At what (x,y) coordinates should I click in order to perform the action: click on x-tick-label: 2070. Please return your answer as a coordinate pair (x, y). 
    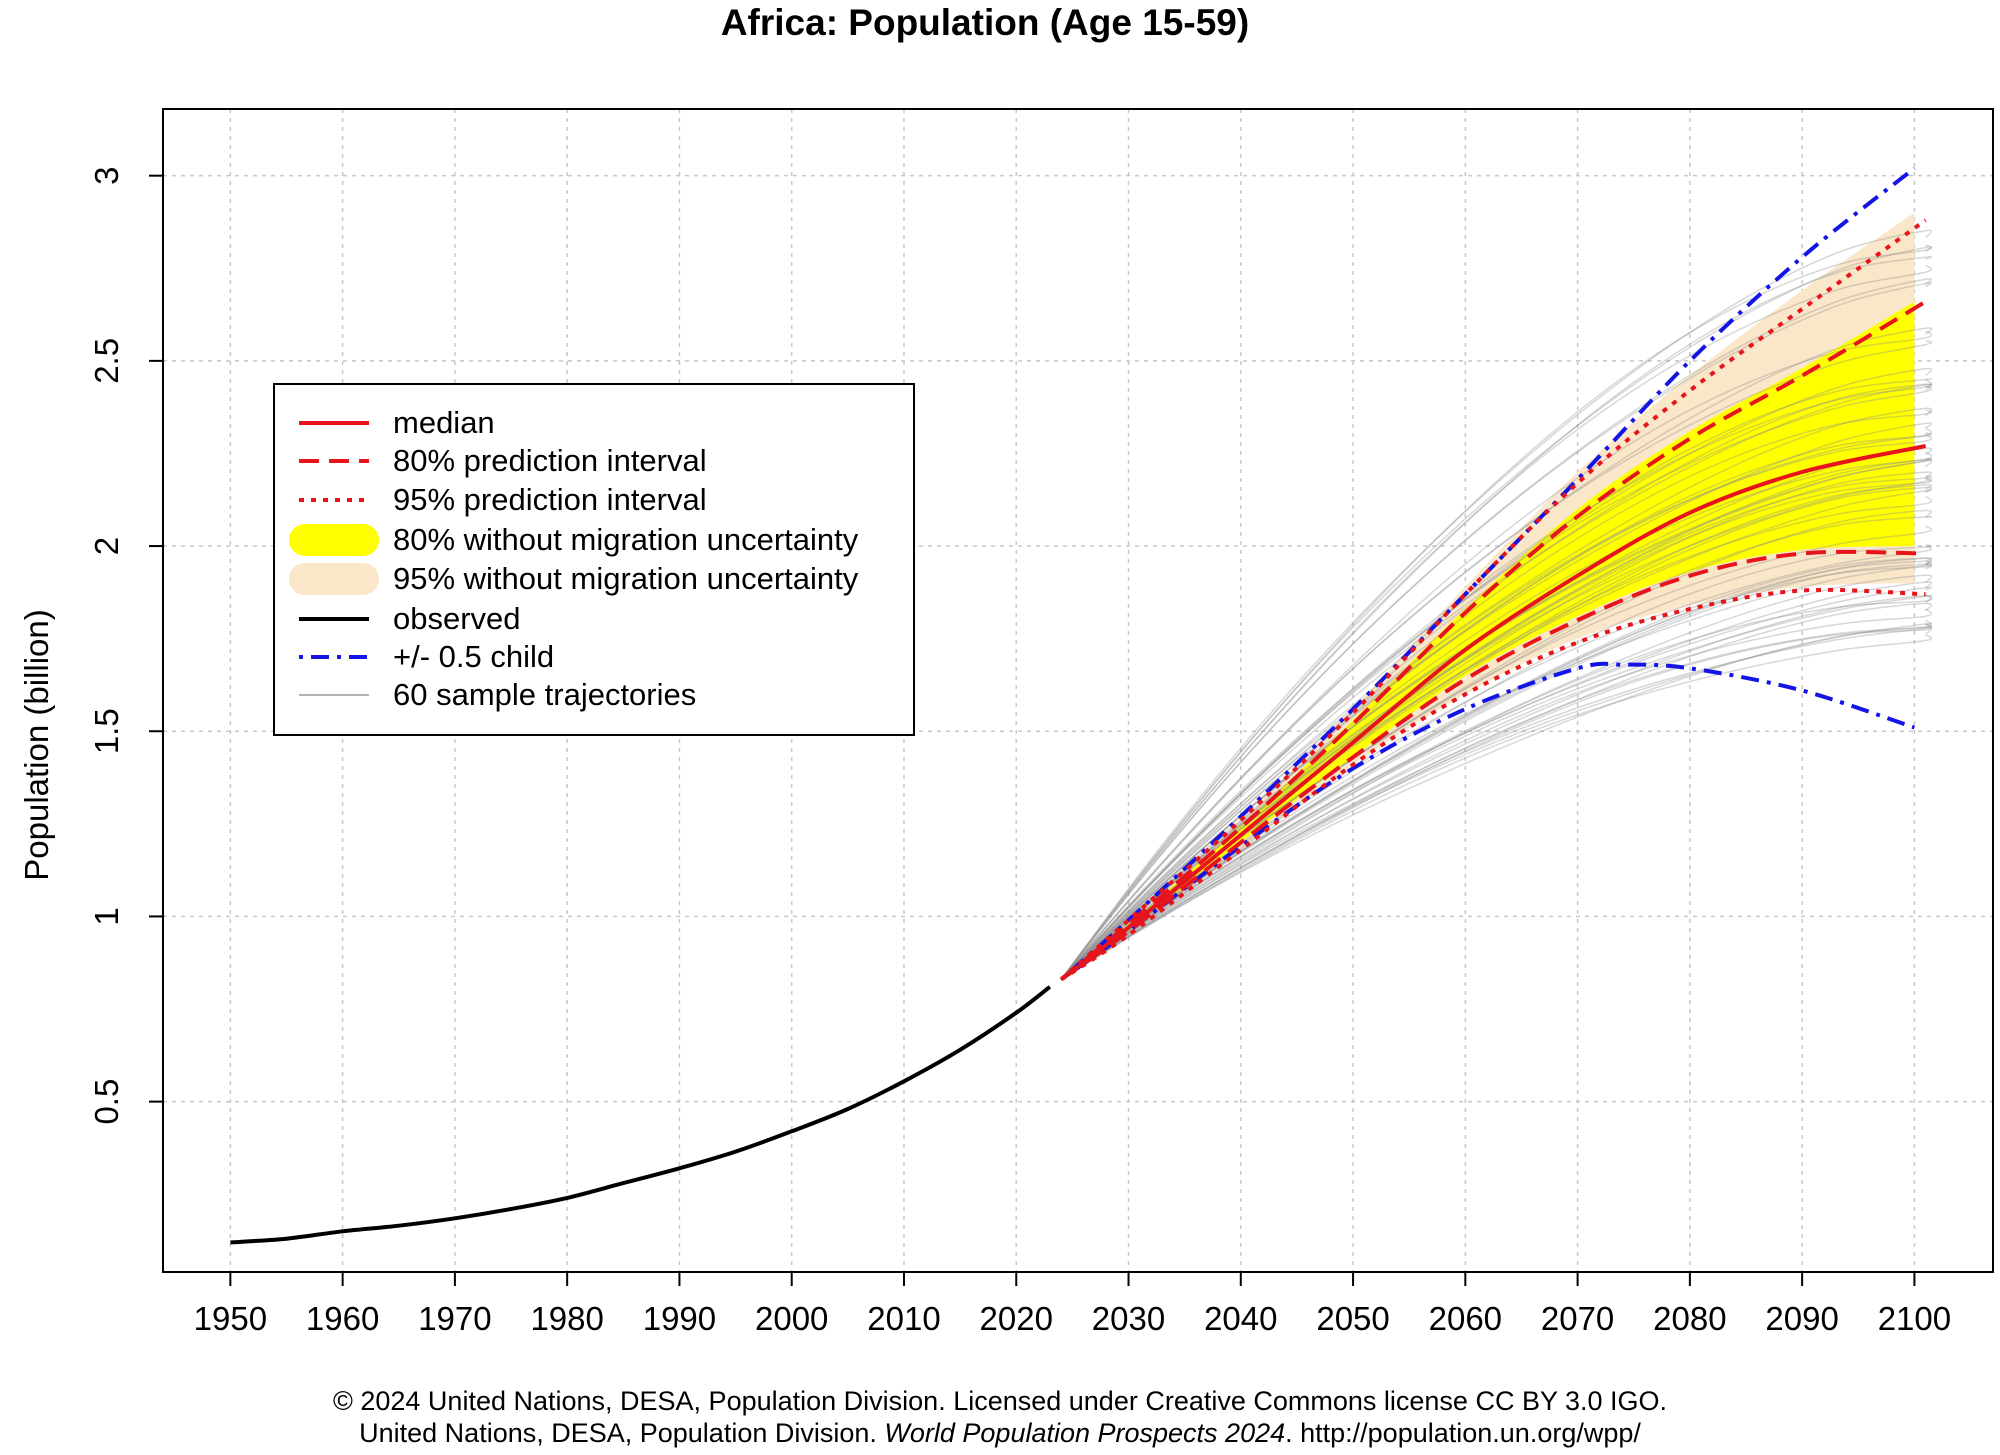
    Looking at the image, I should click on (1577, 1318).